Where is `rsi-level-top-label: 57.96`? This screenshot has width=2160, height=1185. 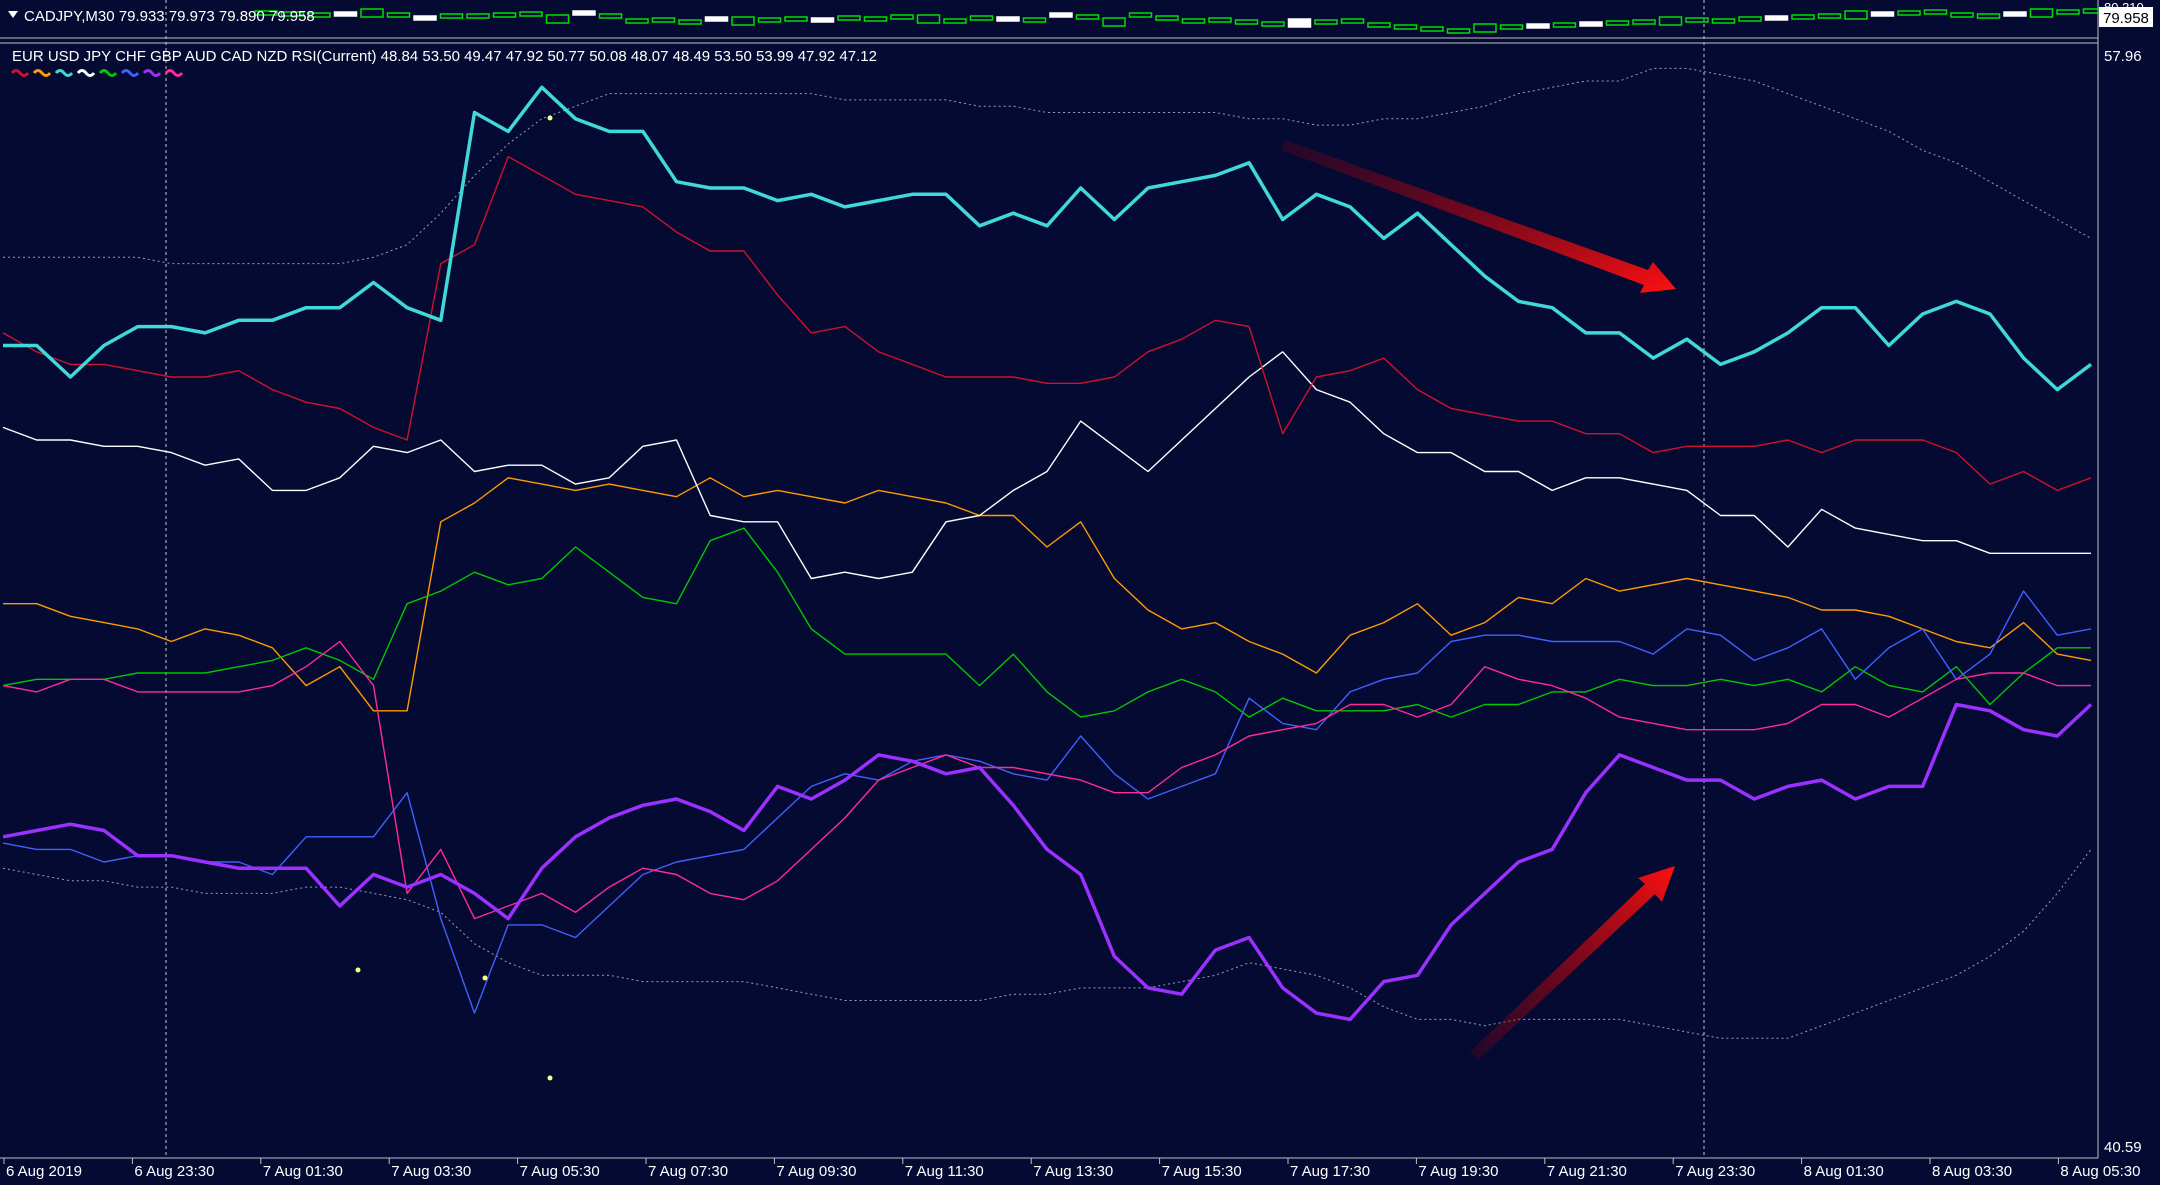
rsi-level-top-label: 57.96 is located at coordinates (2123, 56).